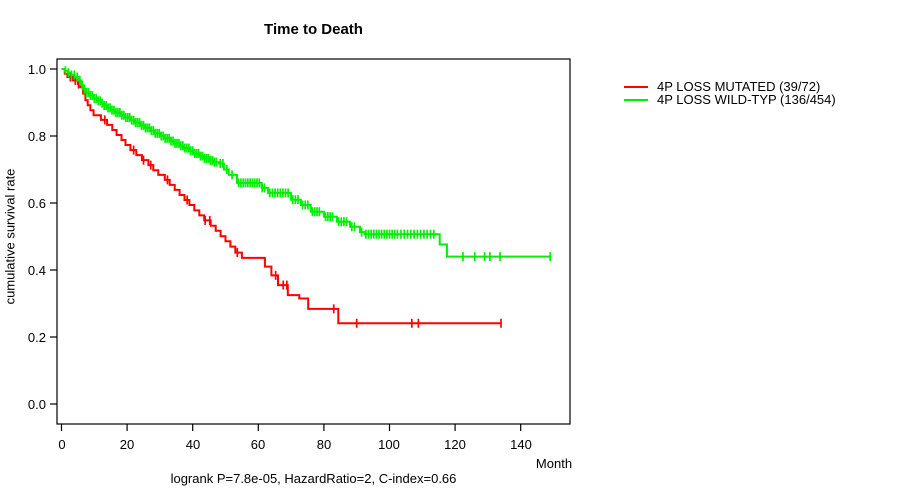 The width and height of the screenshot is (900, 500). What do you see at coordinates (636, 86) in the screenshot?
I see `legend-line-mutated-icon` at bounding box center [636, 86].